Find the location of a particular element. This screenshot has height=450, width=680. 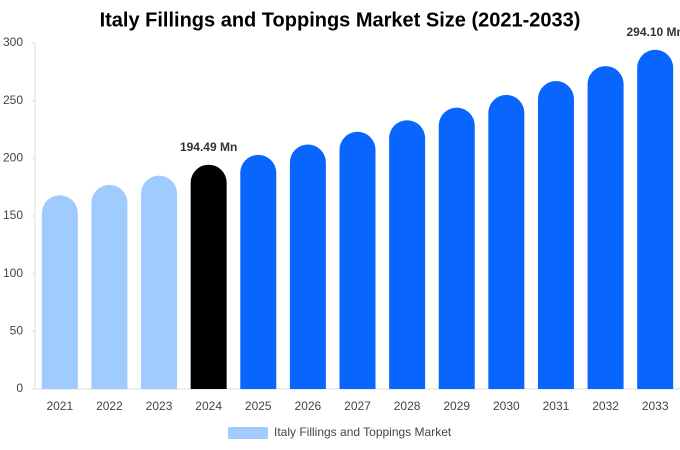

x-tick-label: 2023 is located at coordinates (159, 406).